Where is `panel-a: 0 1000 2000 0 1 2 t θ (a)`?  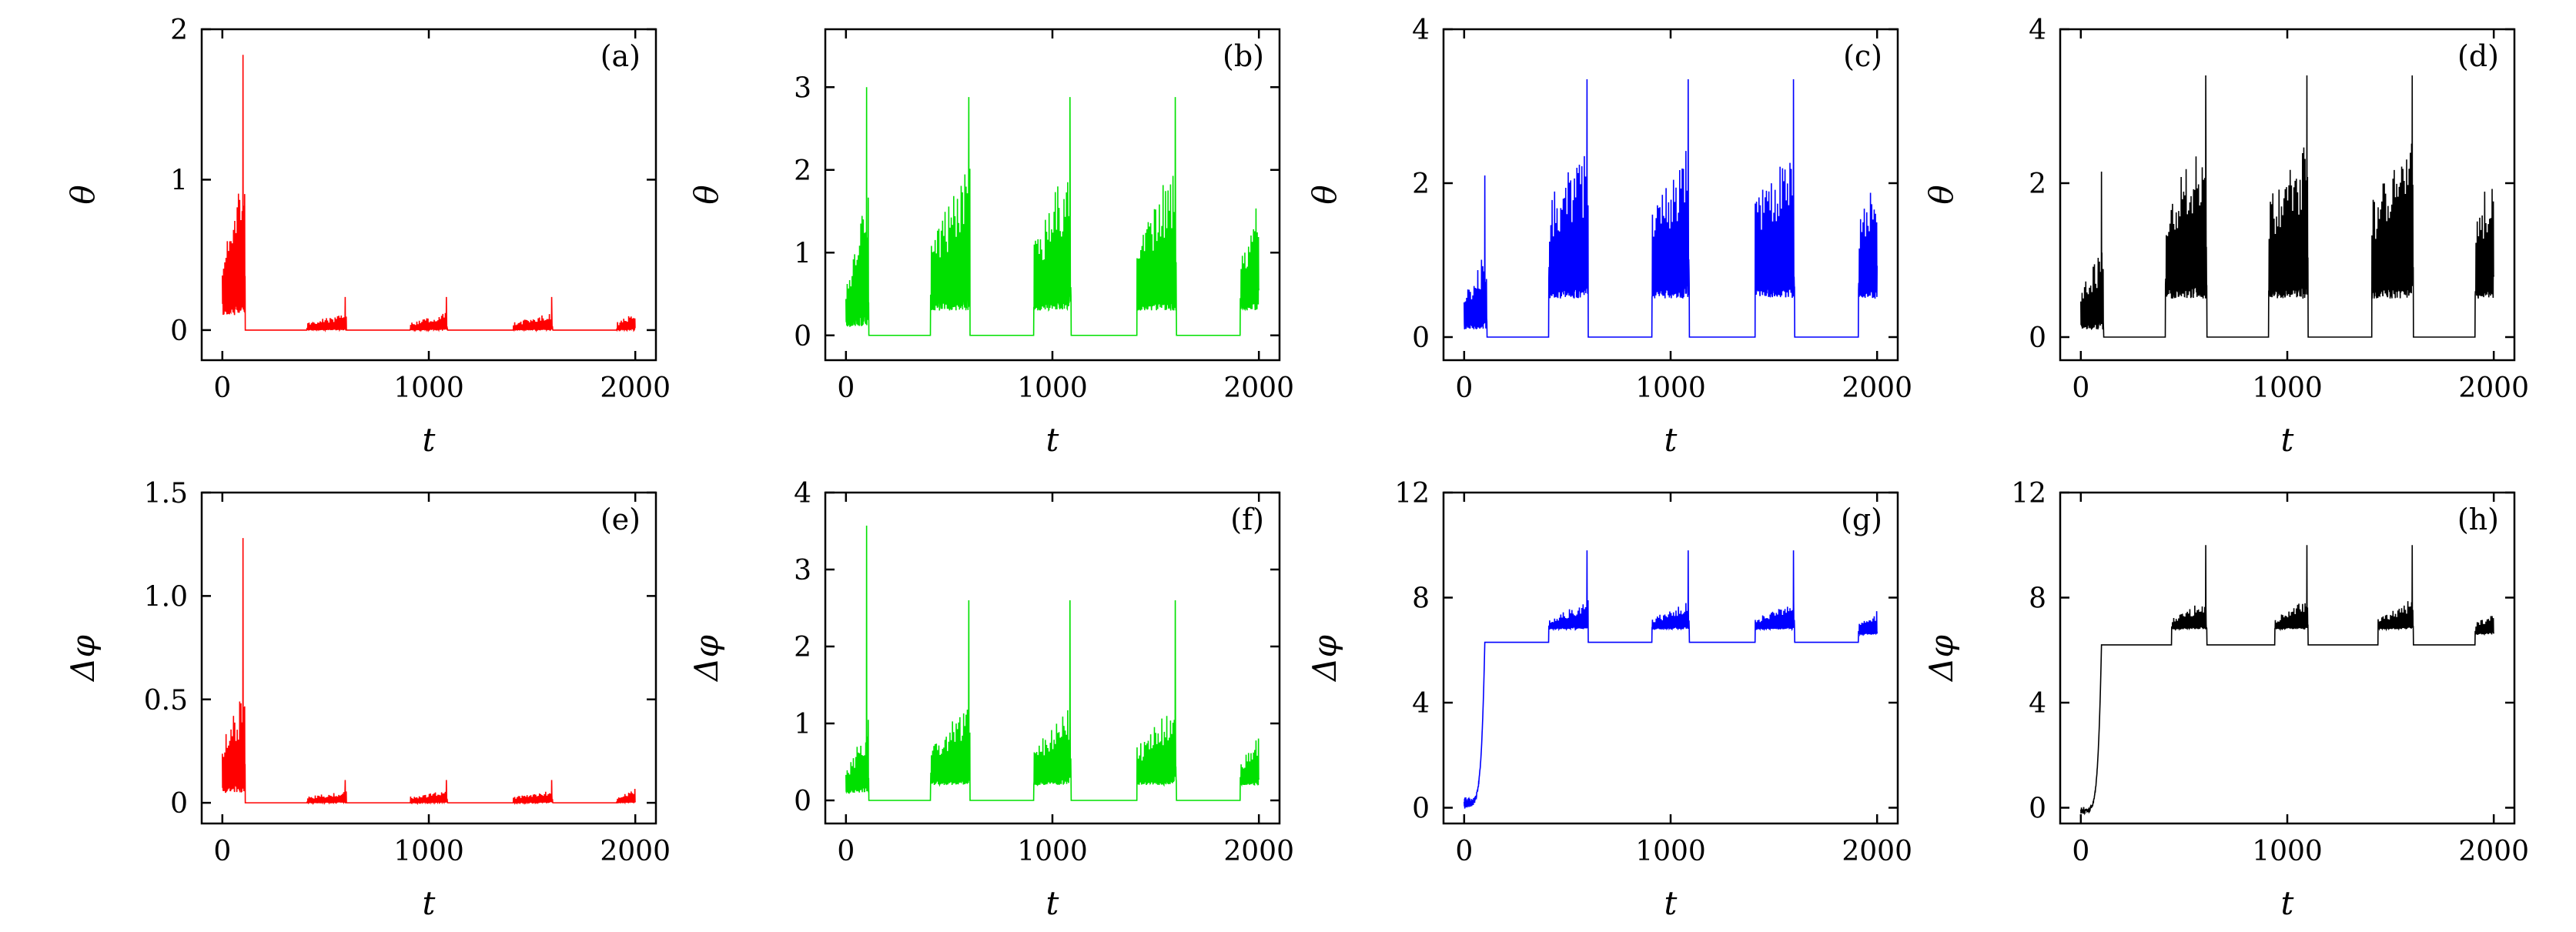 panel-a: 0 1000 2000 0 1 2 t θ (a) is located at coordinates (368, 237).